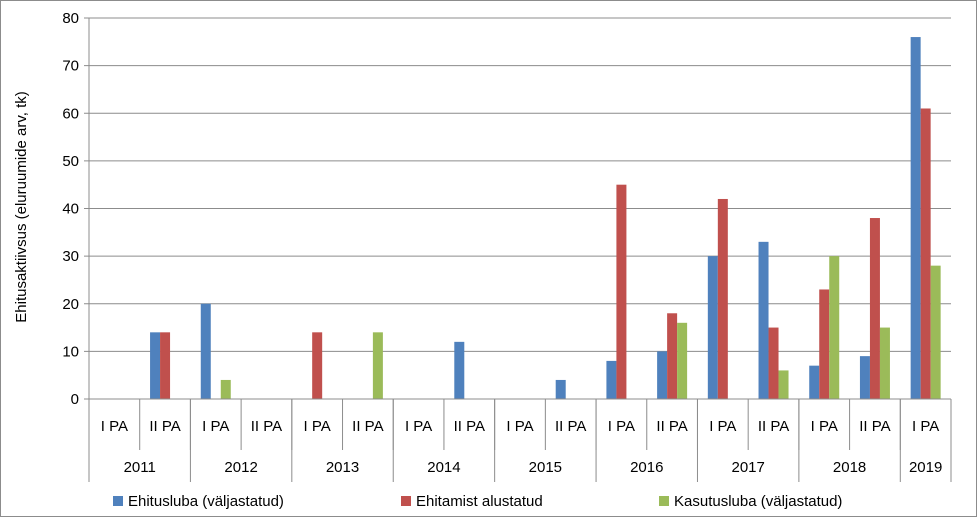  Describe the element at coordinates (70, 161) in the screenshot. I see `y-tick-label: 50` at that location.